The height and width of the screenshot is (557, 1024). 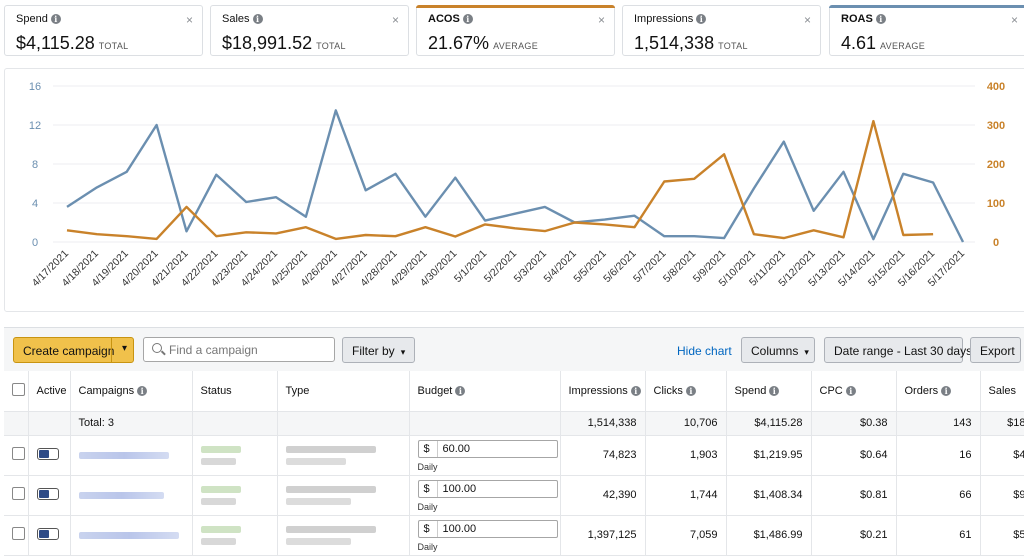 What do you see at coordinates (854, 535) in the screenshot?
I see `row-cpc: $0.21` at bounding box center [854, 535].